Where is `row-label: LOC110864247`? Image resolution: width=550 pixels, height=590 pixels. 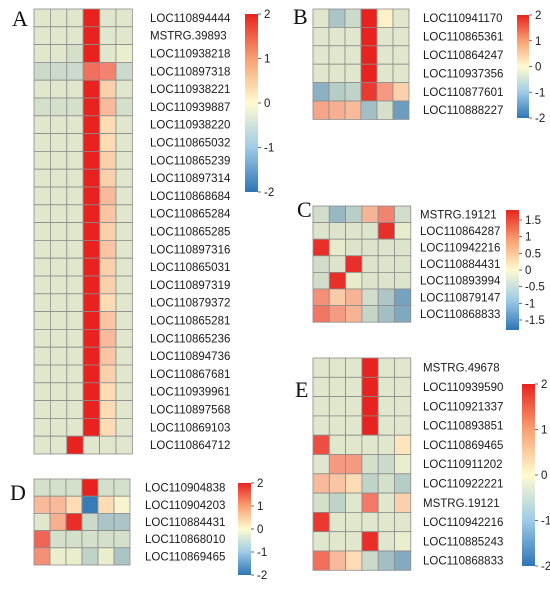 row-label: LOC110864247 is located at coordinates (463, 56).